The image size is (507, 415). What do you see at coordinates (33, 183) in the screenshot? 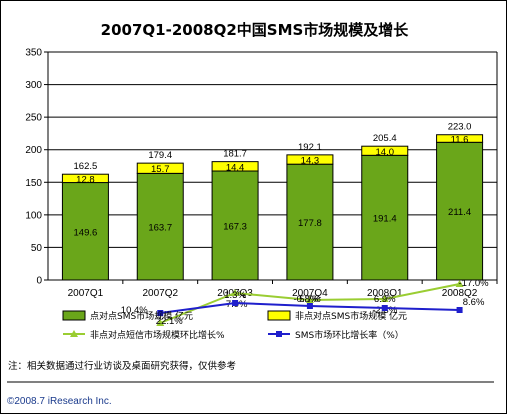
I see `y-tick-label: 150` at bounding box center [33, 183].